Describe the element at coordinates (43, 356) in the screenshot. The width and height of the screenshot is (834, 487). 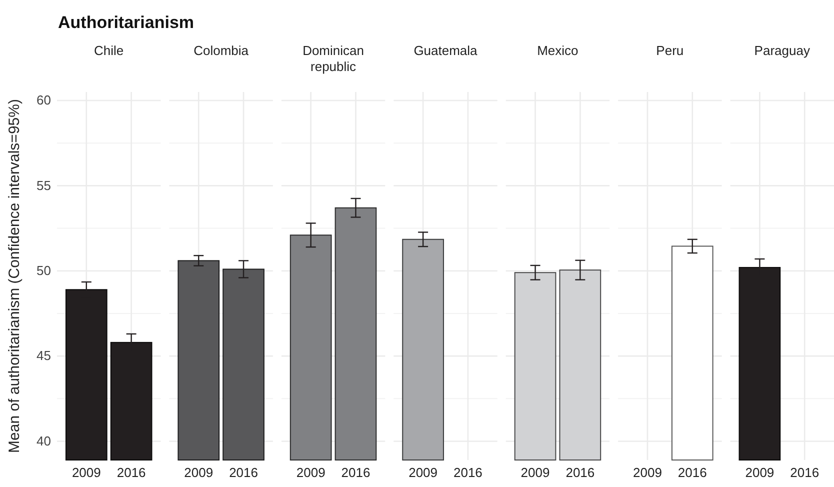
I see `y-tick-label: 45` at that location.